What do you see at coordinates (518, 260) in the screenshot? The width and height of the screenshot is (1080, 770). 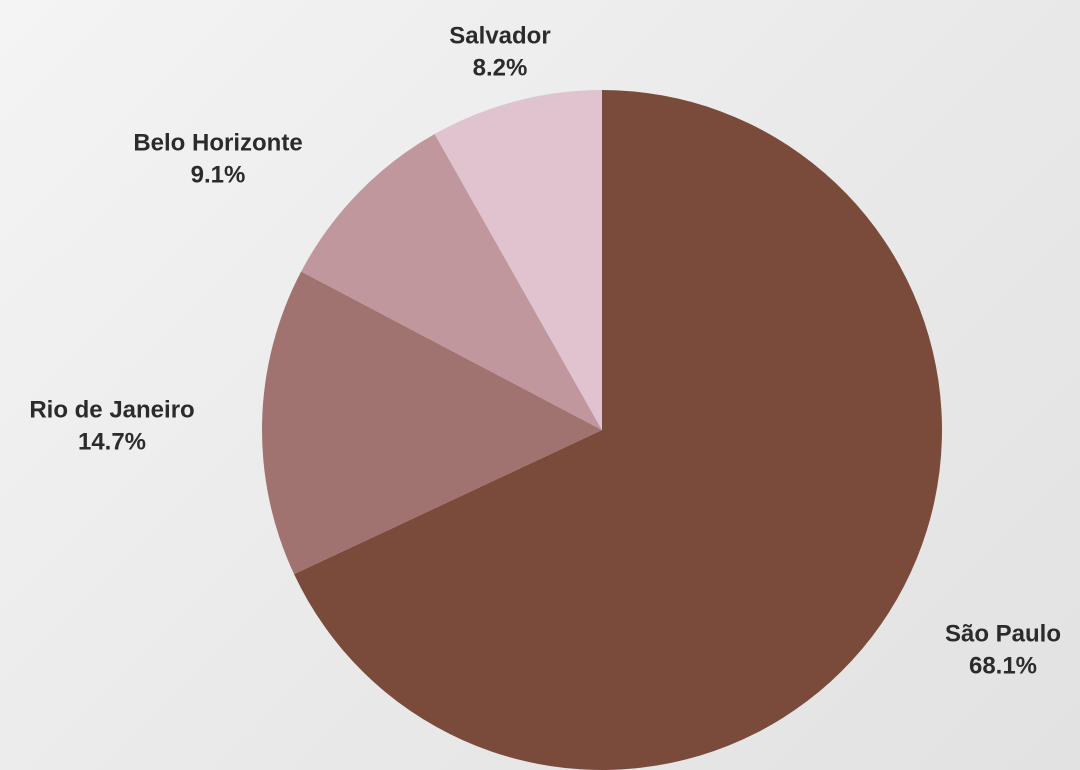 I see `pie-slice-salvador` at bounding box center [518, 260].